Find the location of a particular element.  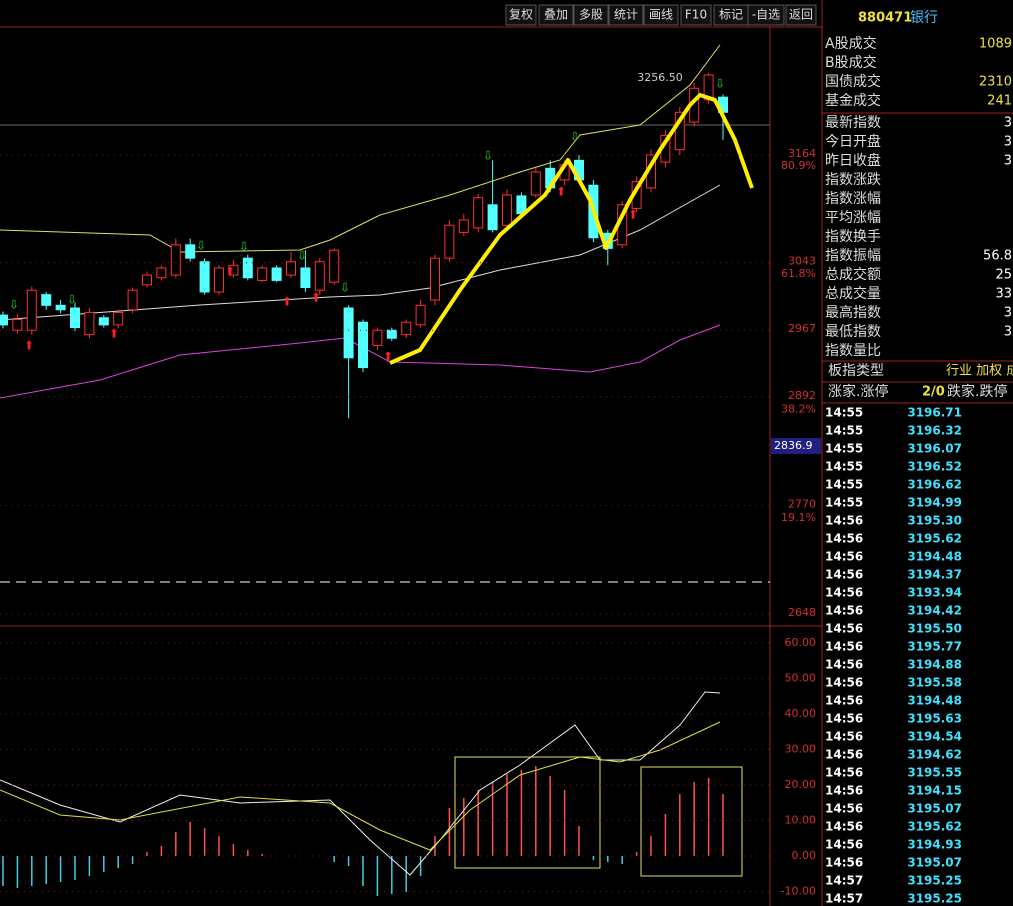

toolbar-label: 画线 is located at coordinates (661, 15).